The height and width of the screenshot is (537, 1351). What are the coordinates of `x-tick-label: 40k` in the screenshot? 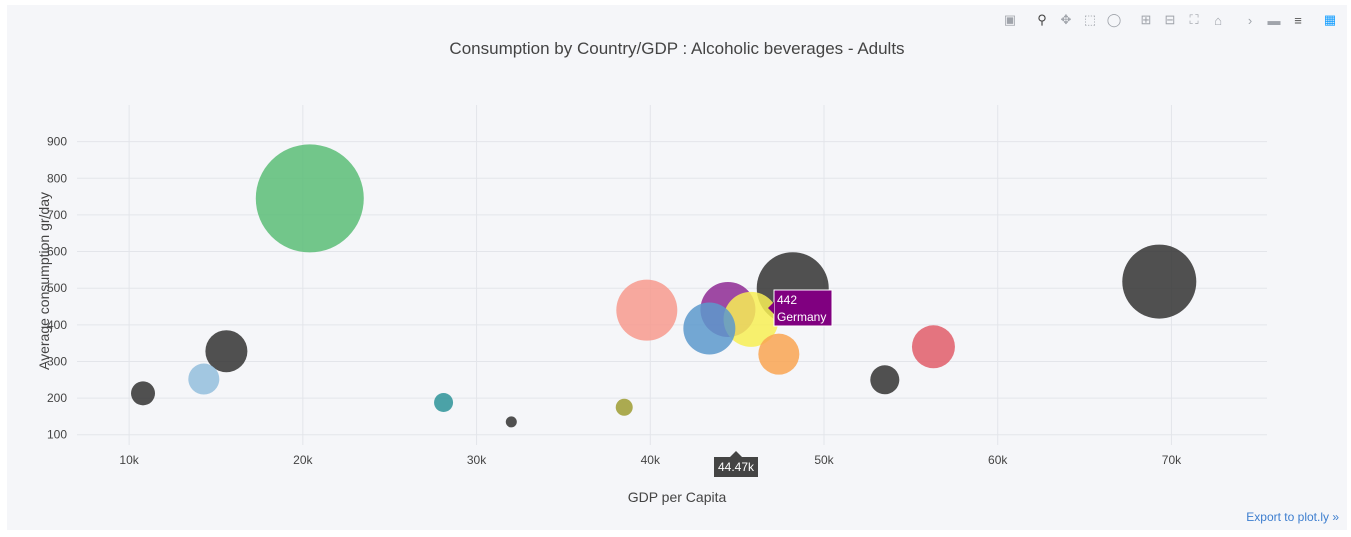 It's located at (651, 460).